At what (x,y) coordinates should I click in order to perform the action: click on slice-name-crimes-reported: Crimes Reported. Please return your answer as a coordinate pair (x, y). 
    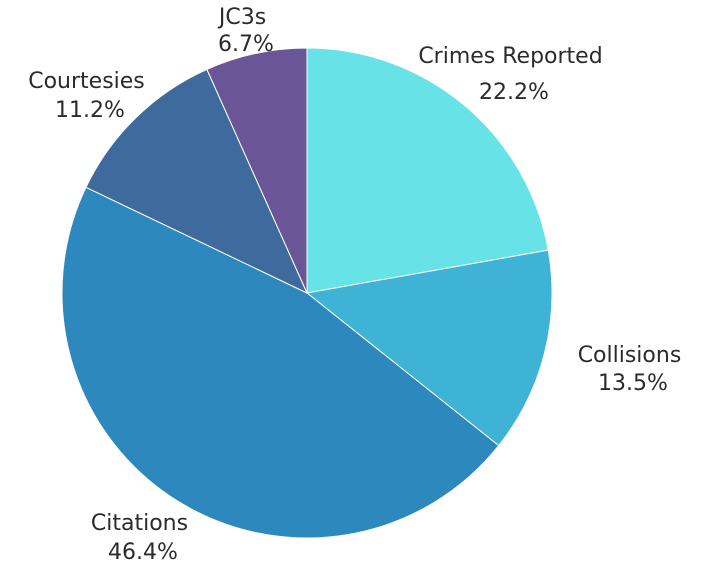
    Looking at the image, I should click on (510, 56).